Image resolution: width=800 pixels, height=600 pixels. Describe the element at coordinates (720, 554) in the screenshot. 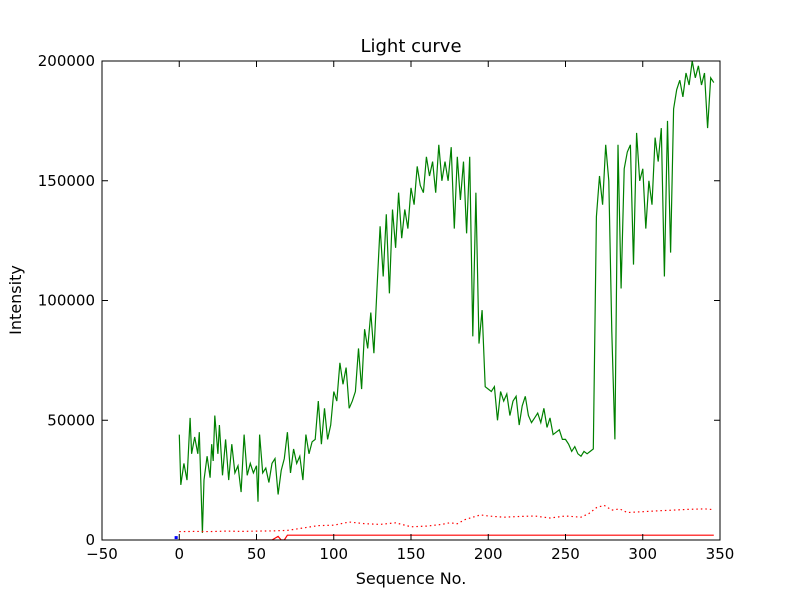

I see `x-tick-label: 350` at that location.